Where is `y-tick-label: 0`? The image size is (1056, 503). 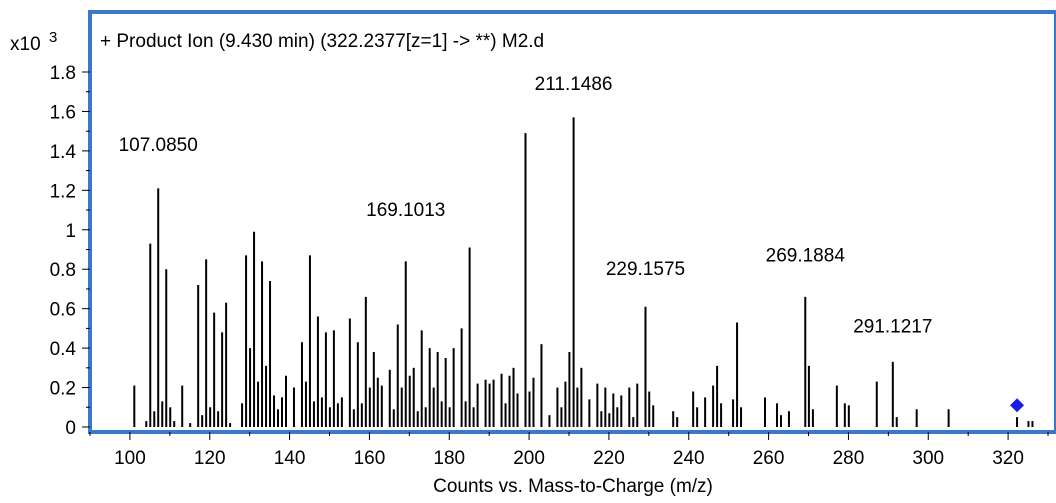 y-tick-label: 0 is located at coordinates (70, 428).